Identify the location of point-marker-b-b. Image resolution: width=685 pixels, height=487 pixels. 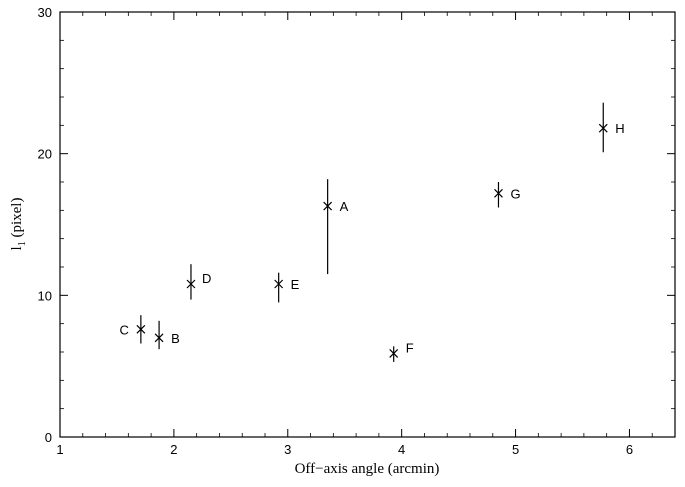
(159, 338).